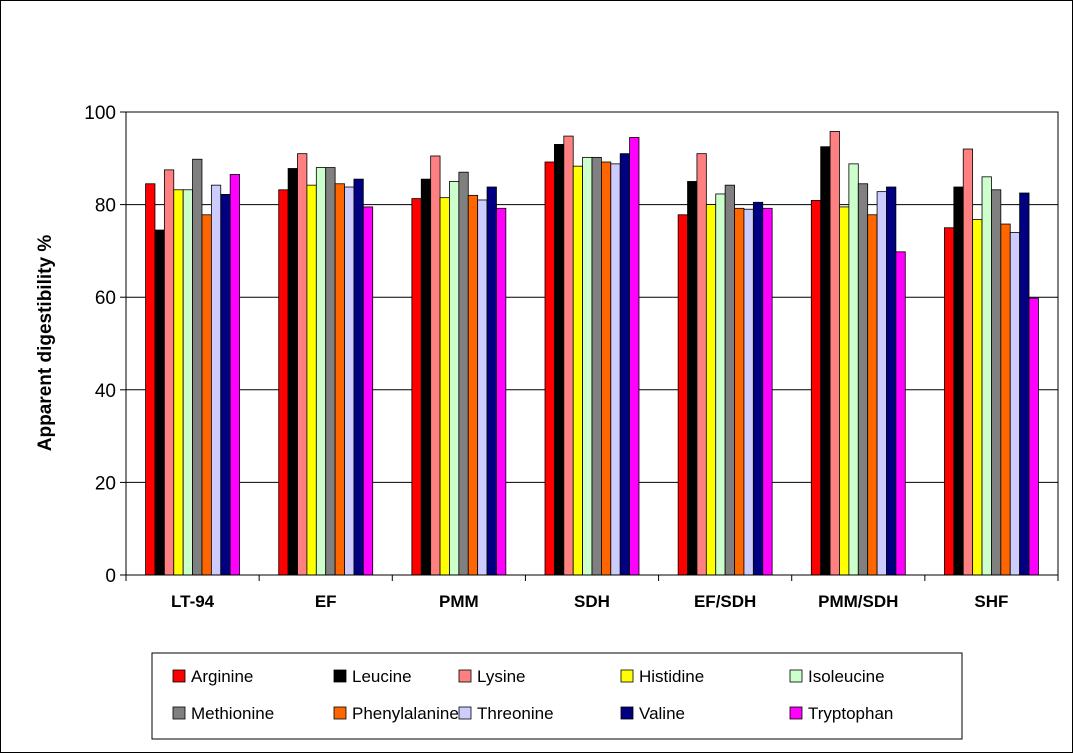 The height and width of the screenshot is (753, 1073). I want to click on bar-valine-pmm, so click(491, 381).